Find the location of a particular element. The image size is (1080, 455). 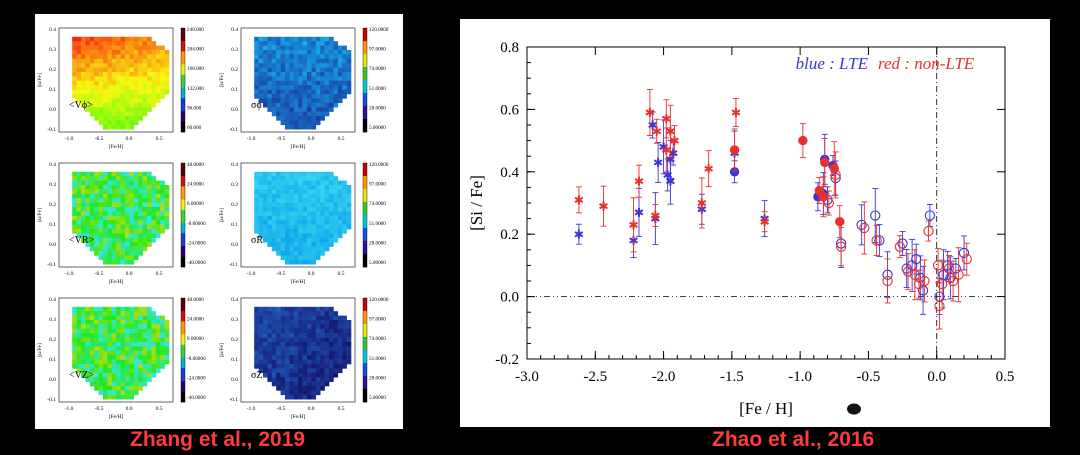

y-tick-label: 0.8 is located at coordinates (509, 48).